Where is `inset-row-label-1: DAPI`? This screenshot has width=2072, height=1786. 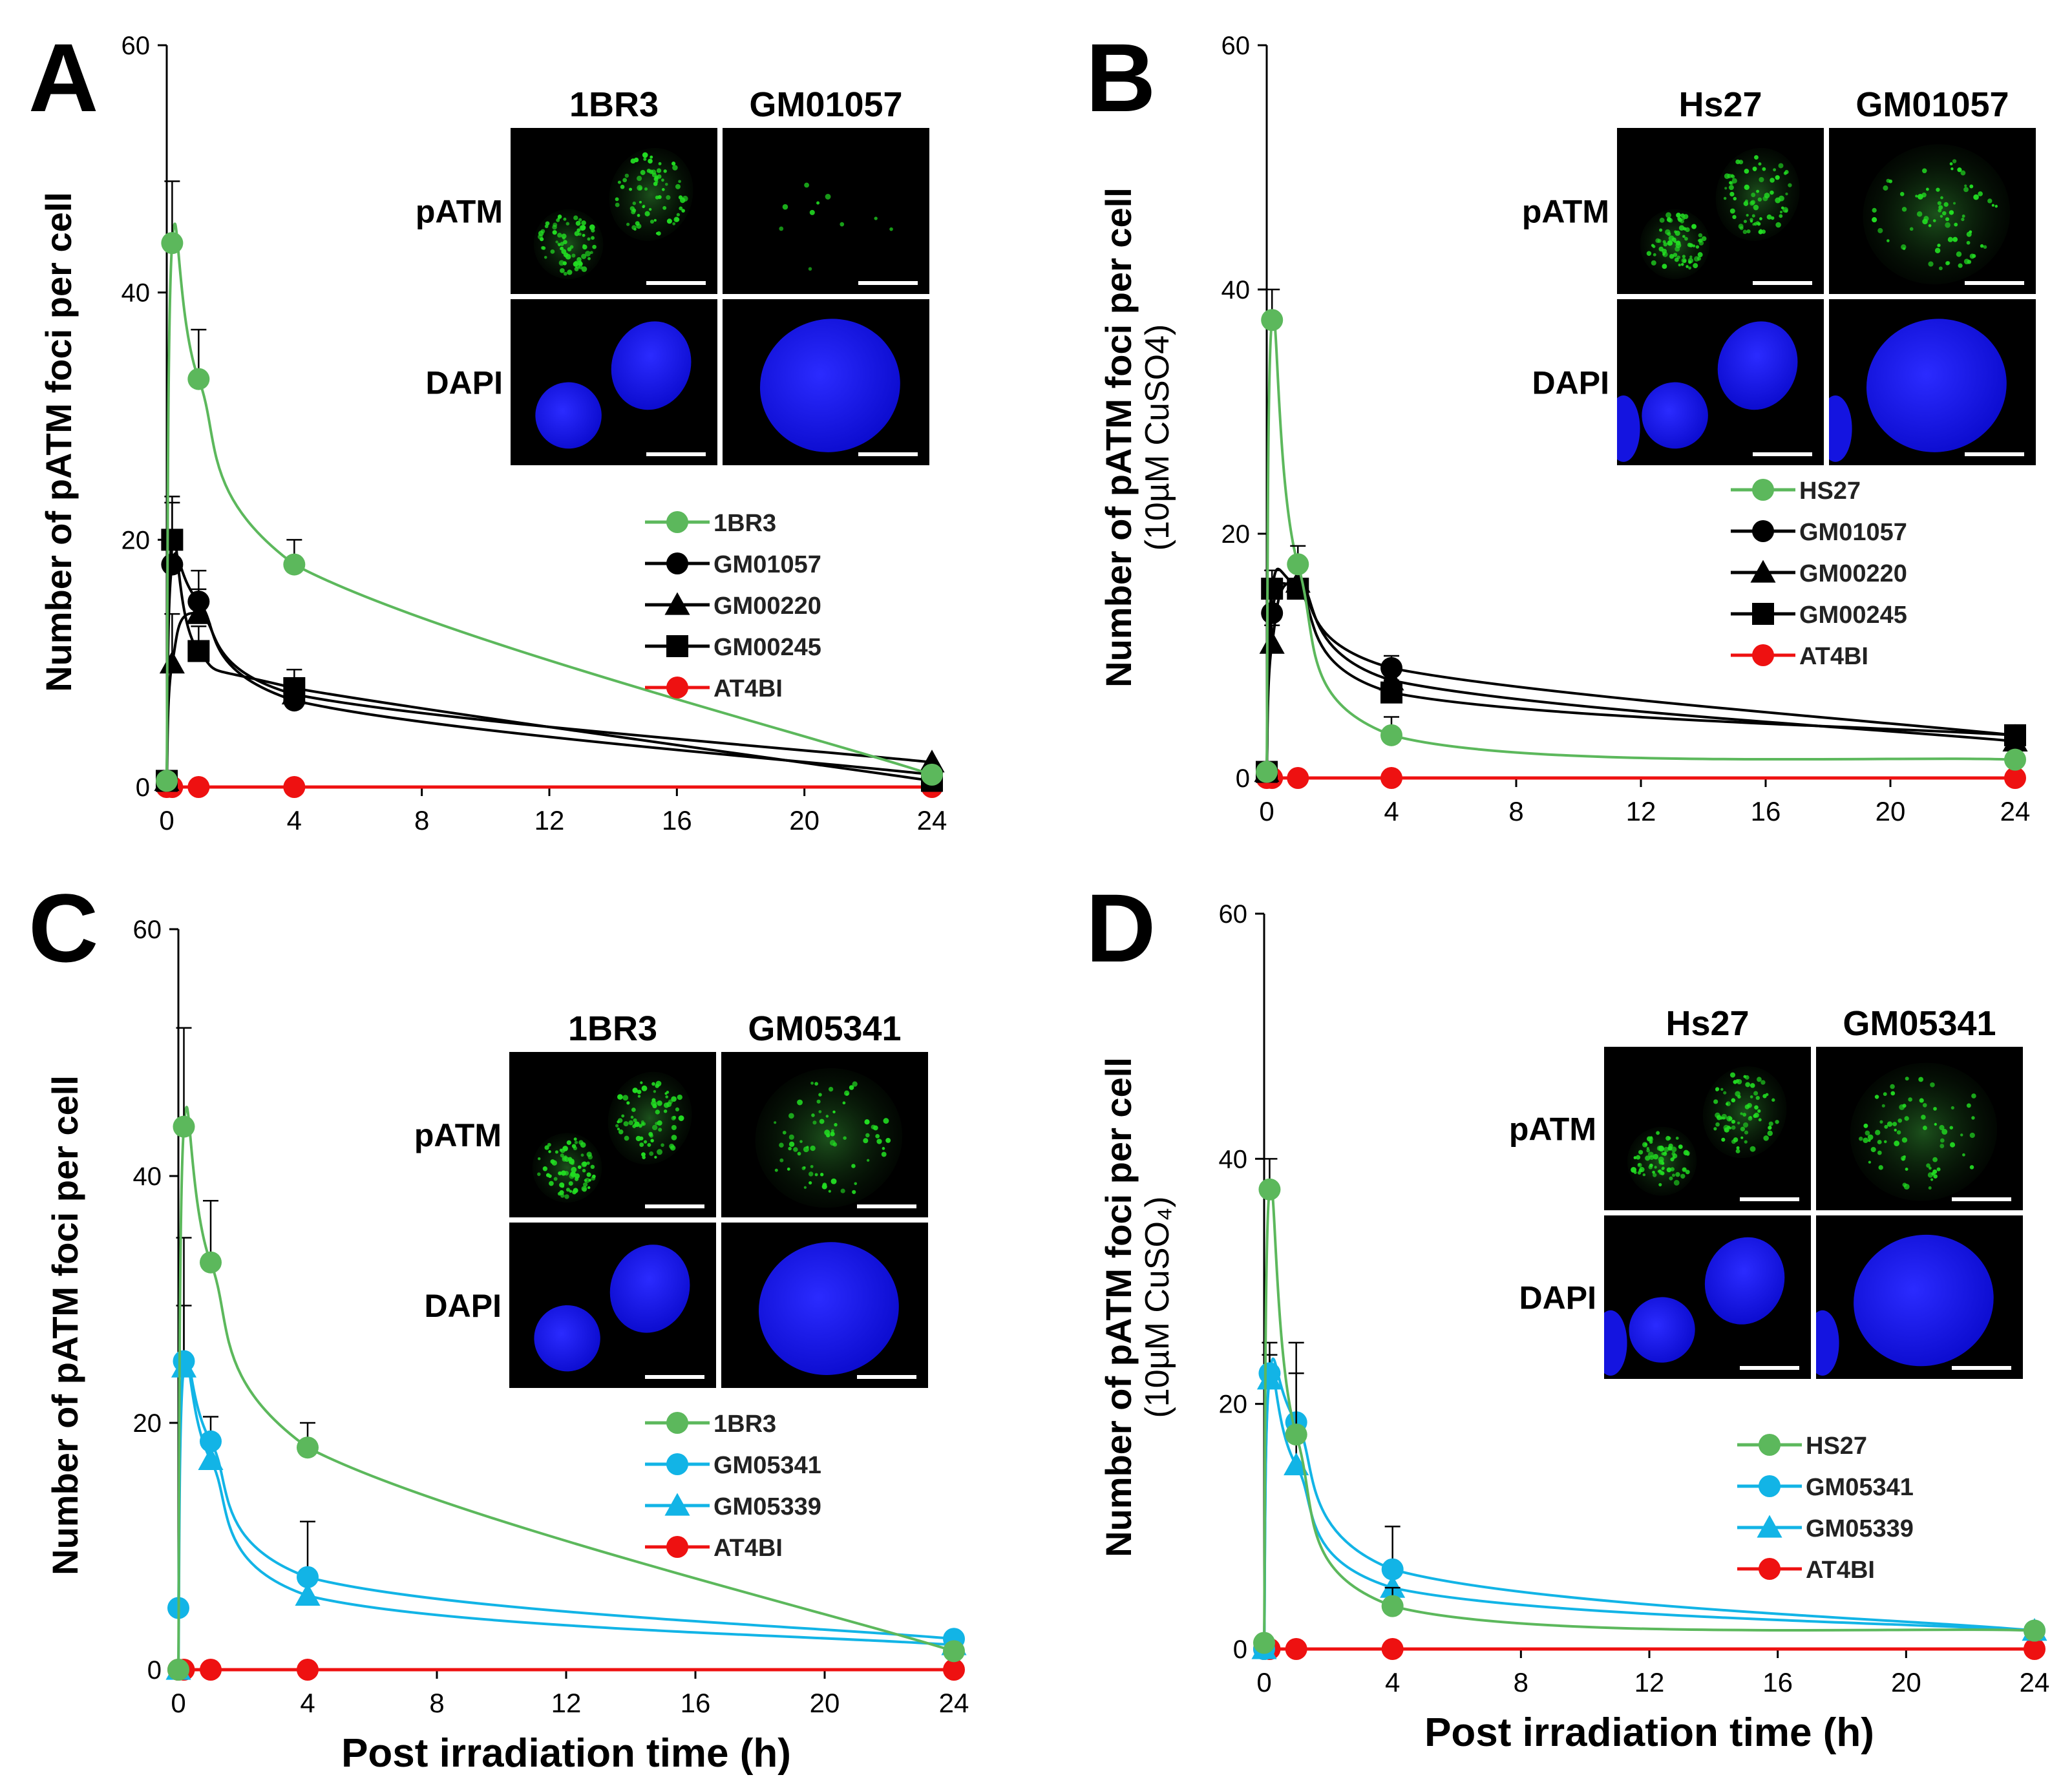 inset-row-label-1: DAPI is located at coordinates (1557, 1298).